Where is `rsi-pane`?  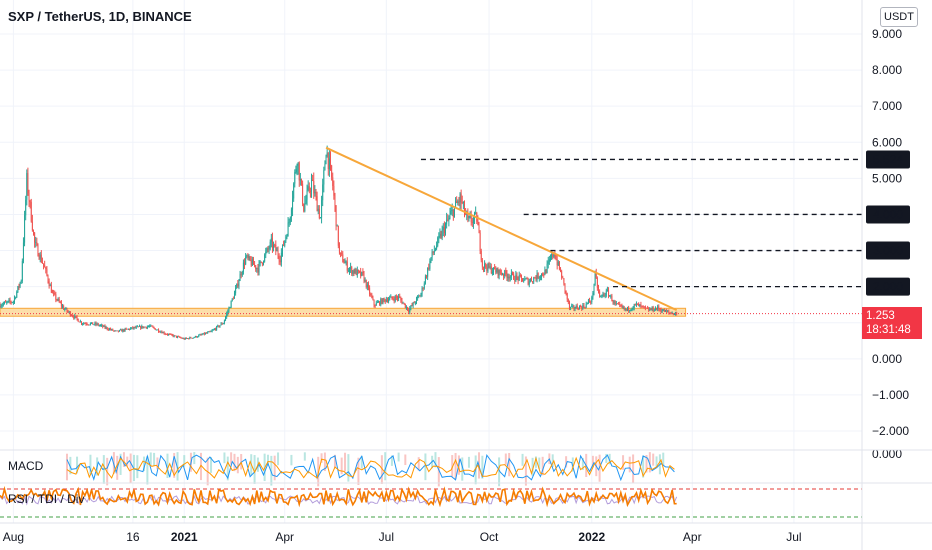 rsi-pane is located at coordinates (431, 501).